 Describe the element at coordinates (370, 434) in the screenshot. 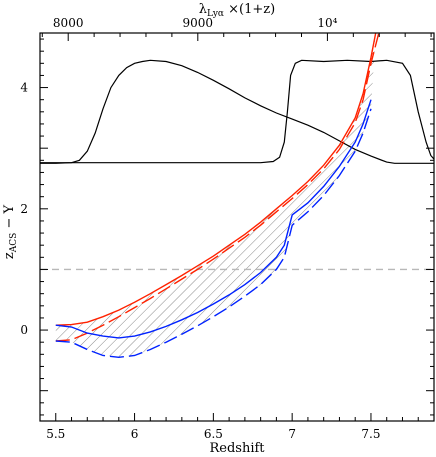

I see `x-tick-label: 7.5` at that location.